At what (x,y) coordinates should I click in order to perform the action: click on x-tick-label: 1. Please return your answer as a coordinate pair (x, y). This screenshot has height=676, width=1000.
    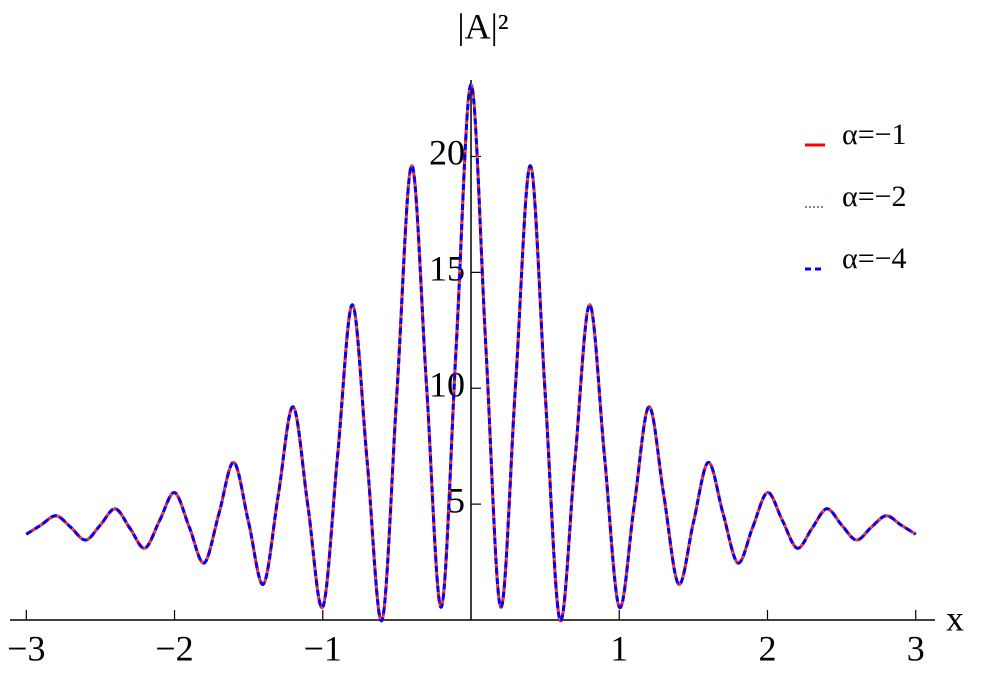
    Looking at the image, I should click on (619, 648).